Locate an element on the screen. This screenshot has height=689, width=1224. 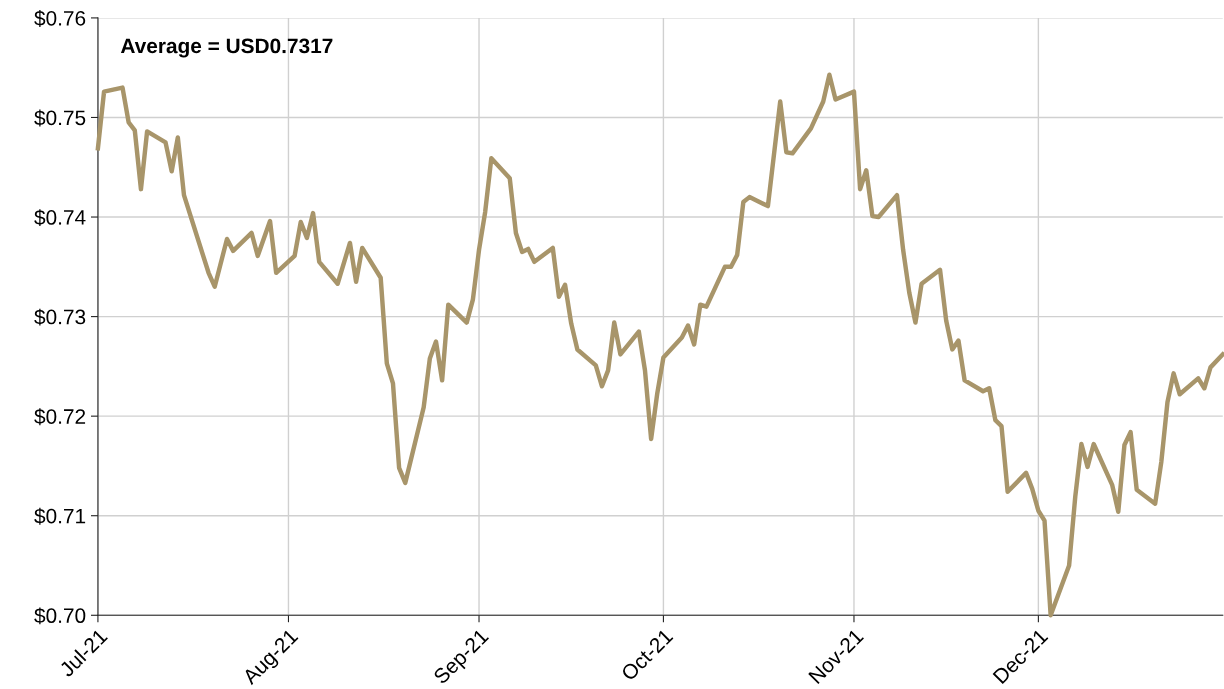
annotation: Average = USD0.7317 is located at coordinates (226, 48).